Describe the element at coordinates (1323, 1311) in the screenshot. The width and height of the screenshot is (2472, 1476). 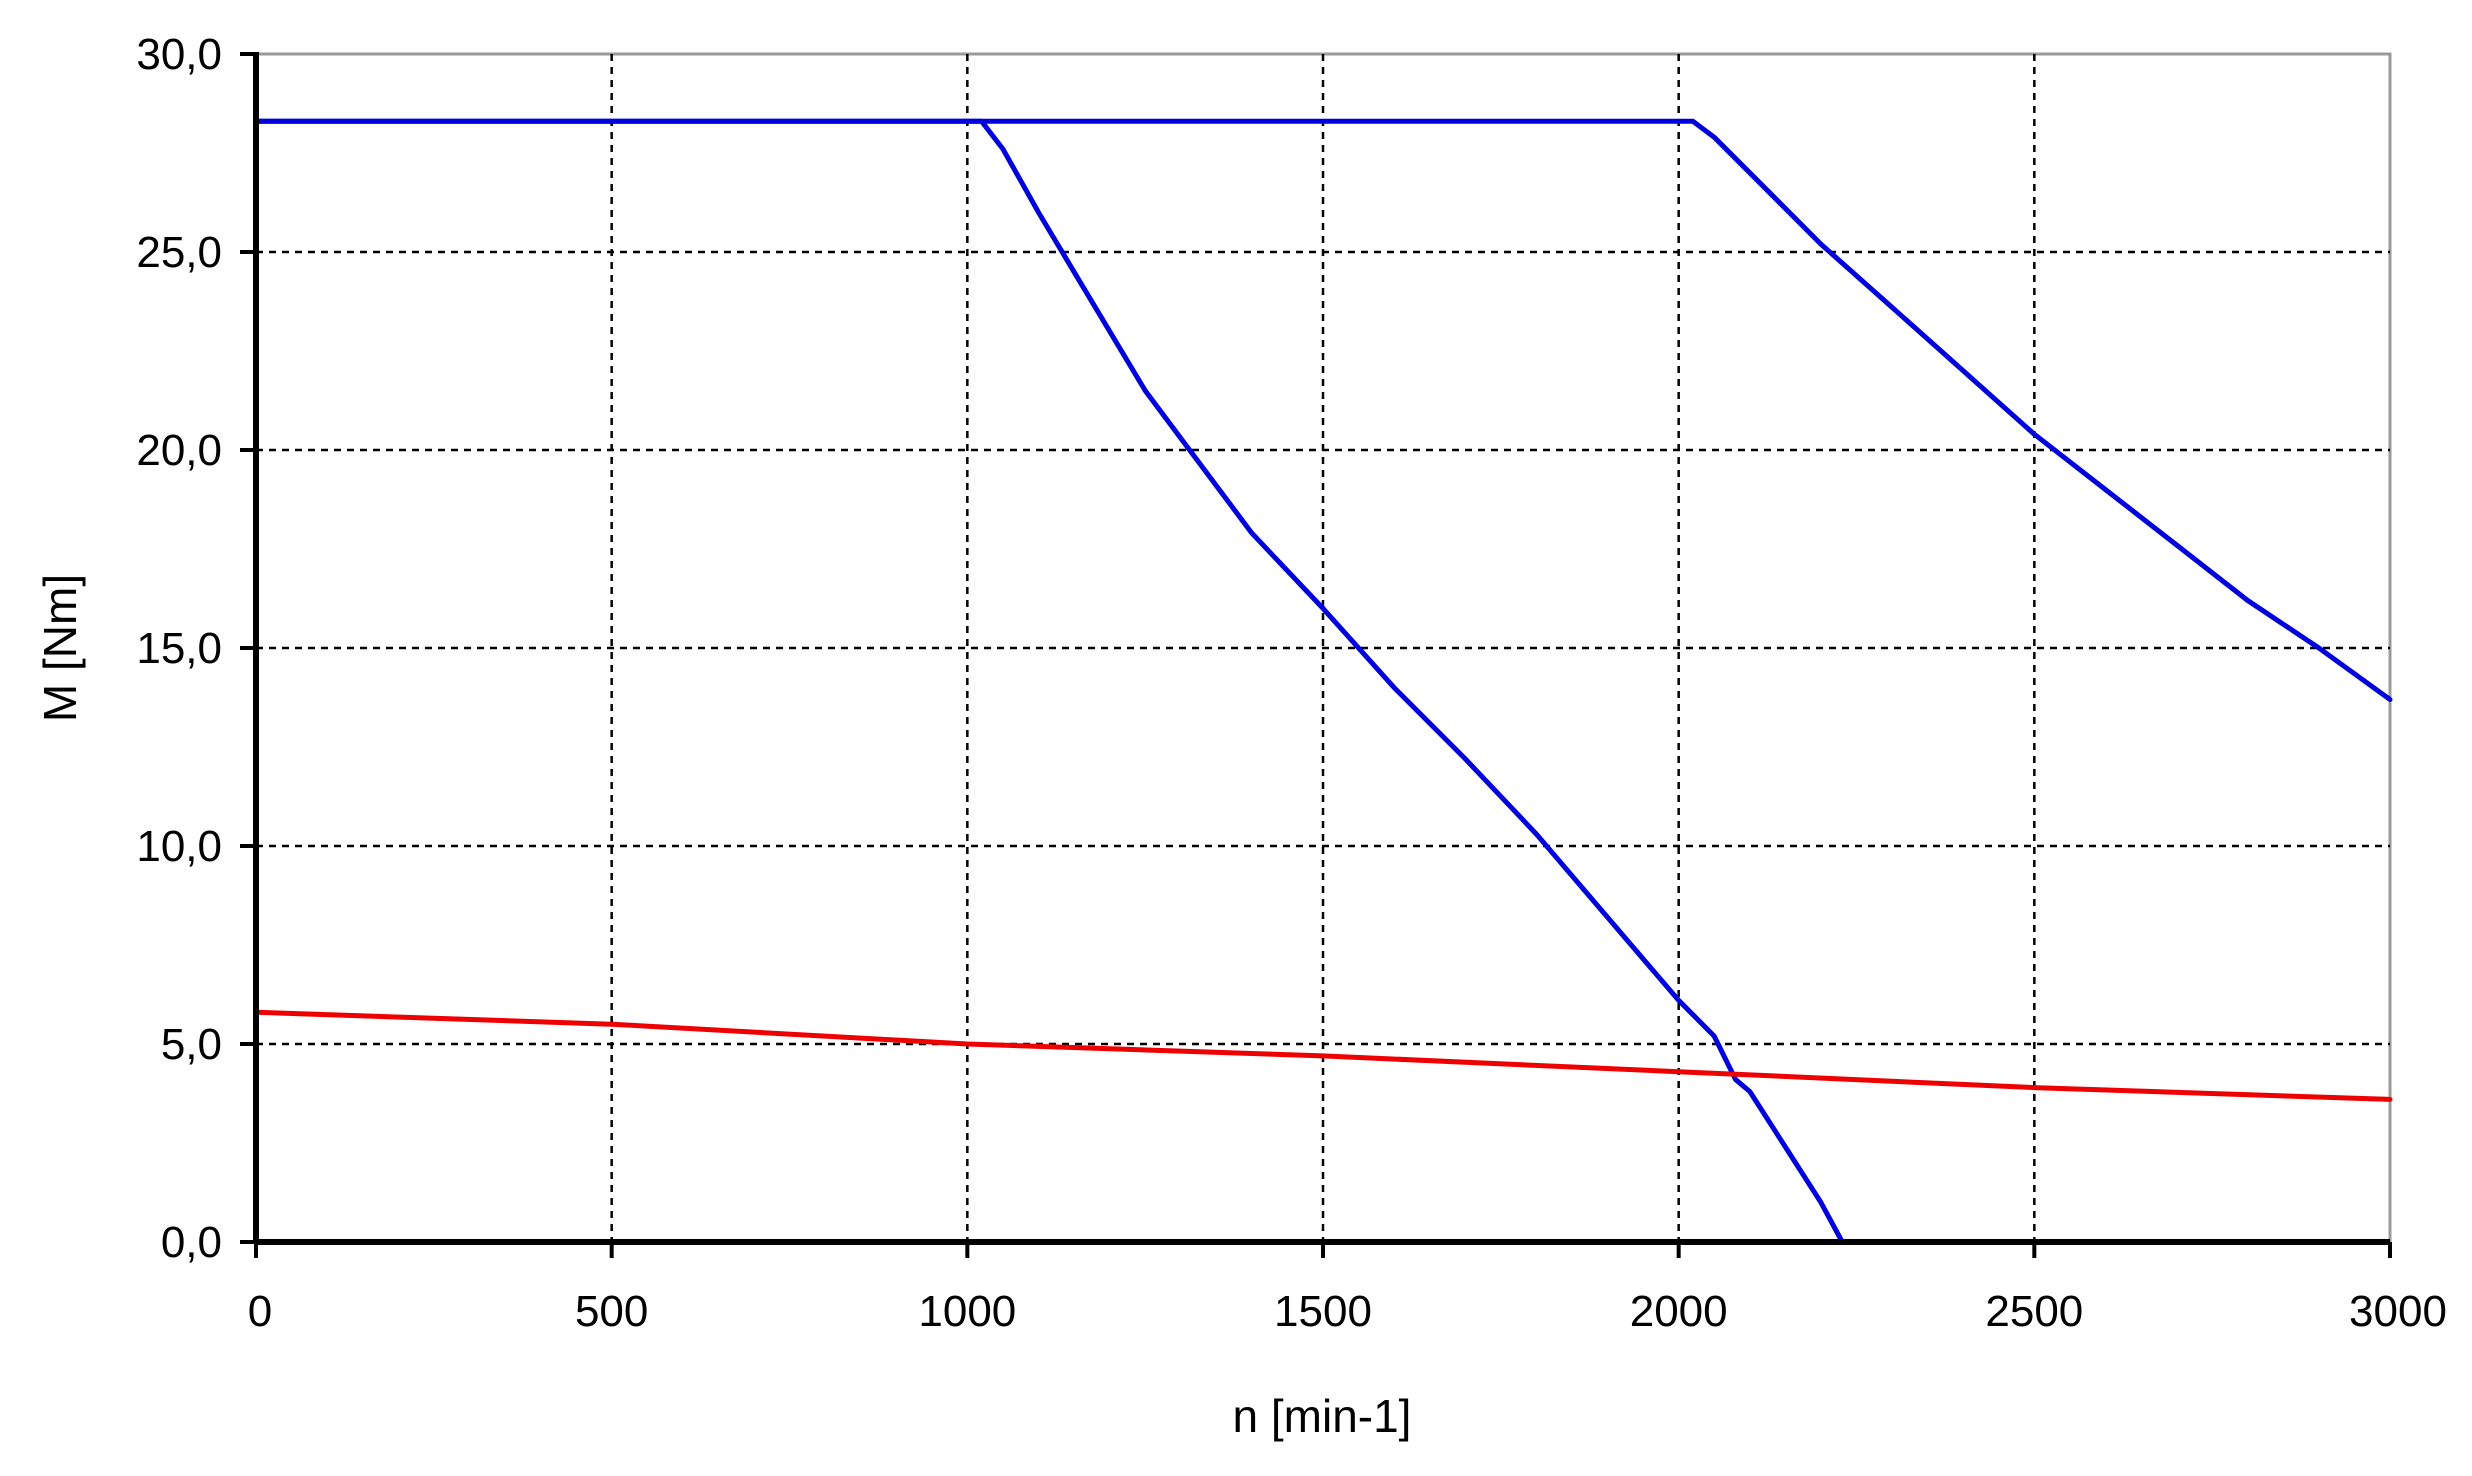
I see `x-tick-label: 1500` at that location.